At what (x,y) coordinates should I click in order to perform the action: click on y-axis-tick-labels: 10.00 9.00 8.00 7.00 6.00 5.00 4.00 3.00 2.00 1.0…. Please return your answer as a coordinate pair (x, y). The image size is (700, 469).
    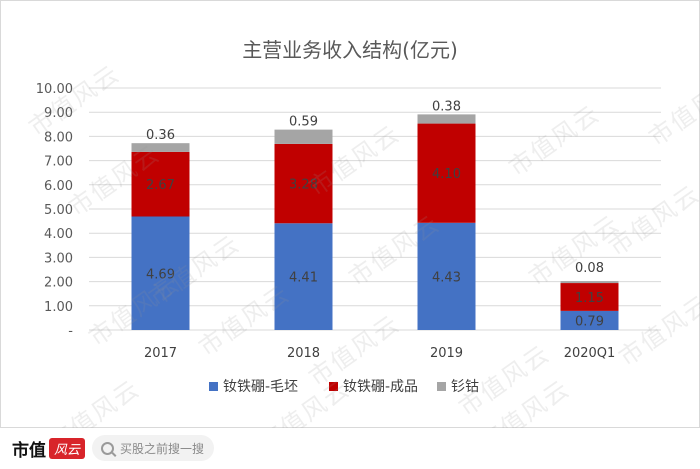
    Looking at the image, I should click on (55, 210).